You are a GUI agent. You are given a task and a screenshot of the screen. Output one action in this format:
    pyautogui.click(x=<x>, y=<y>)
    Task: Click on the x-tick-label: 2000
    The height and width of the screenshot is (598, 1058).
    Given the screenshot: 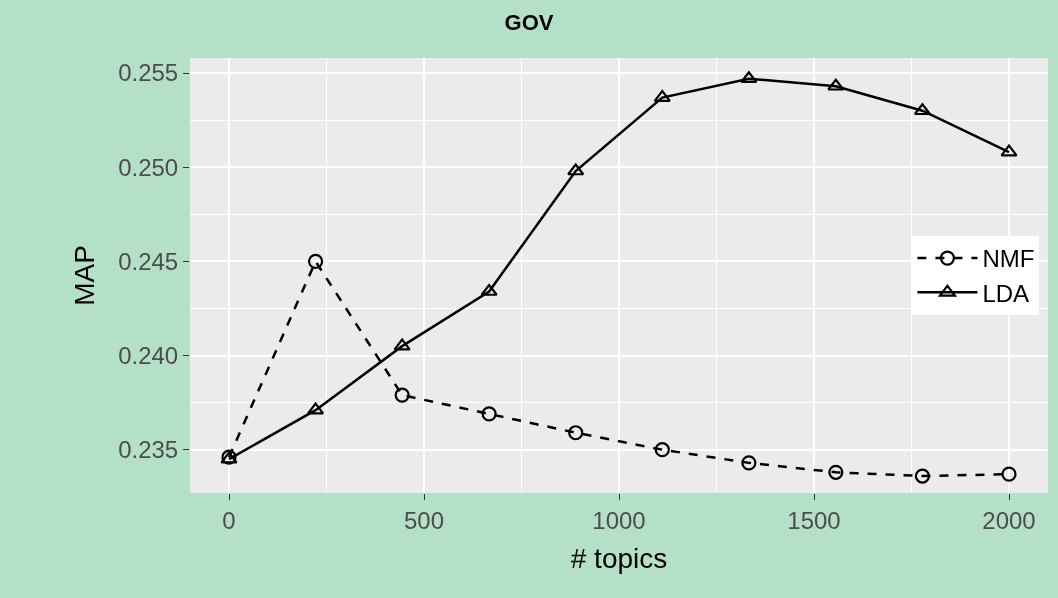 What is the action you would take?
    pyautogui.click(x=1009, y=520)
    